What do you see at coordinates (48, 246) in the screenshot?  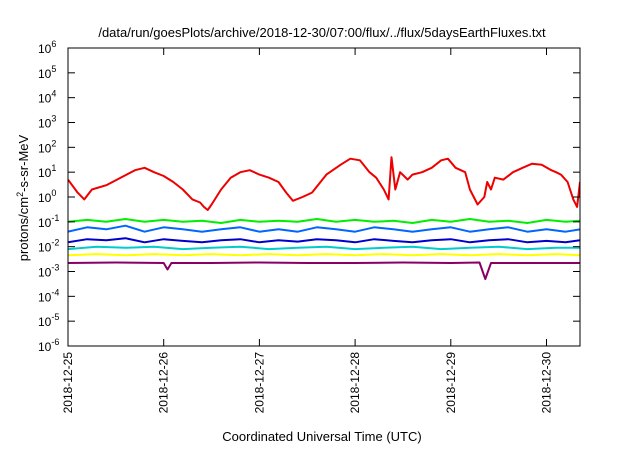 I see `y-tick-label: 10⁻²` at bounding box center [48, 246].